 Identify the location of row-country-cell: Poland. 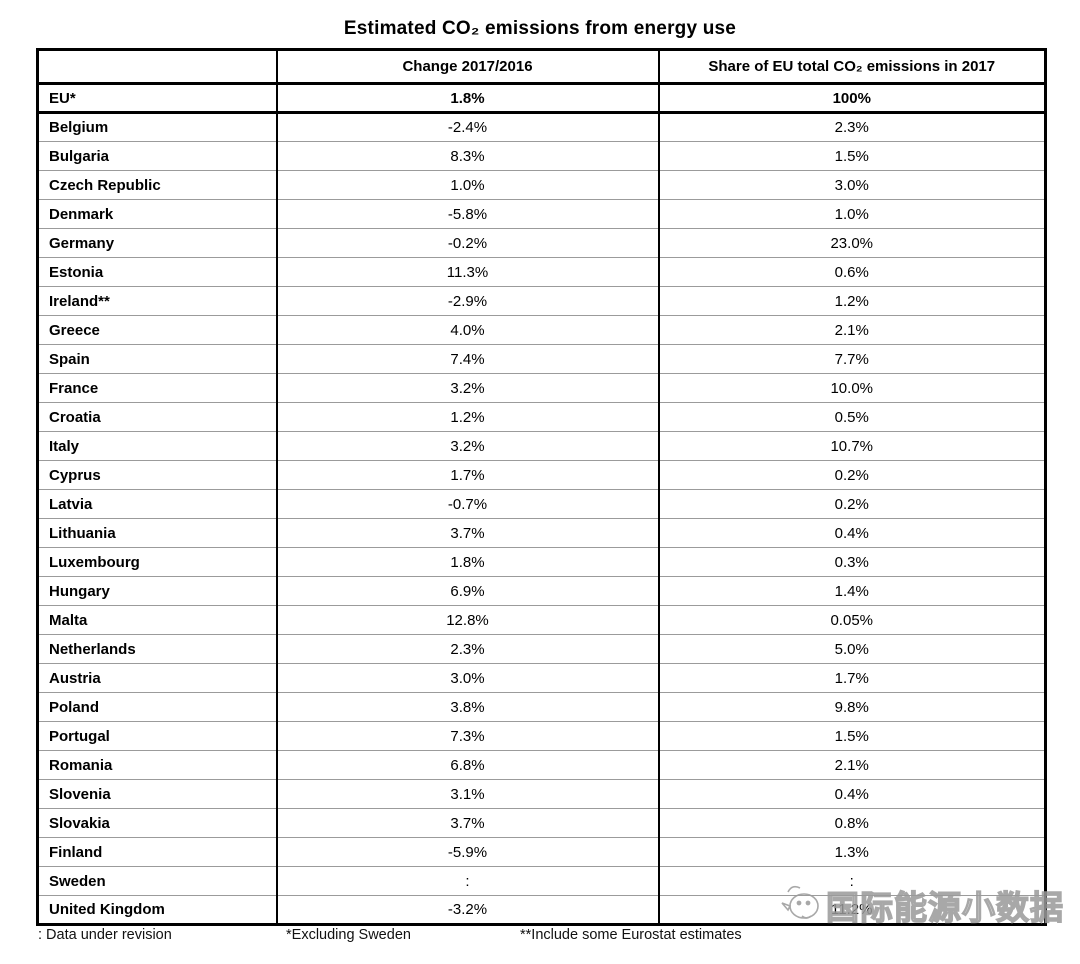
(157, 707).